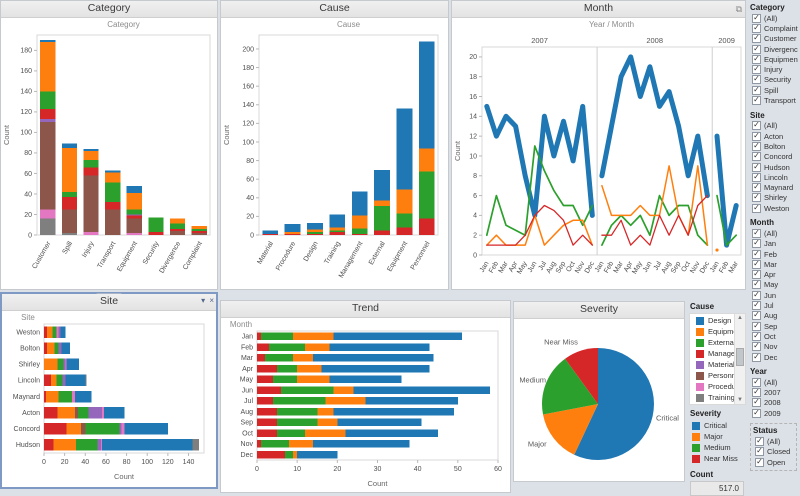 Image resolution: width=800 pixels, height=496 pixels. I want to click on filter-item-acton: ✓ Acton, so click(774, 136).